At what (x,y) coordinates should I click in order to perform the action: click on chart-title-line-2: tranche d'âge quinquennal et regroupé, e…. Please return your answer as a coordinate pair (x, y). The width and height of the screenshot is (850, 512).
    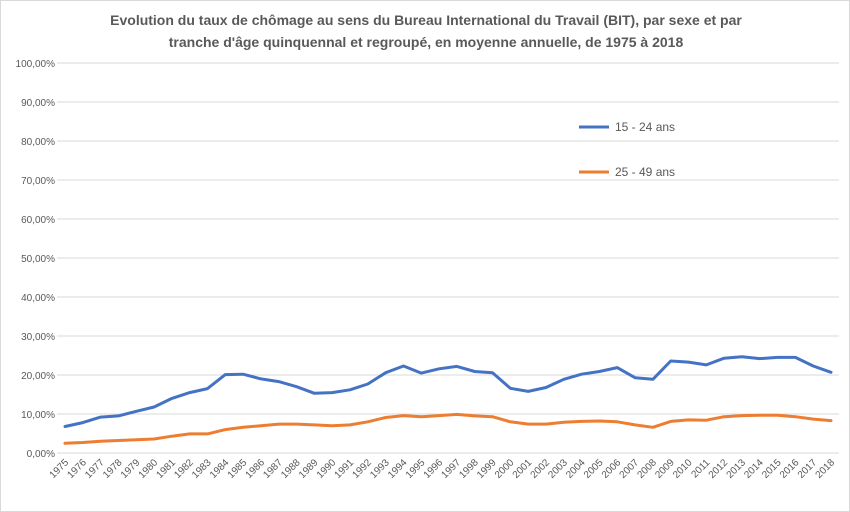
    Looking at the image, I should click on (426, 42).